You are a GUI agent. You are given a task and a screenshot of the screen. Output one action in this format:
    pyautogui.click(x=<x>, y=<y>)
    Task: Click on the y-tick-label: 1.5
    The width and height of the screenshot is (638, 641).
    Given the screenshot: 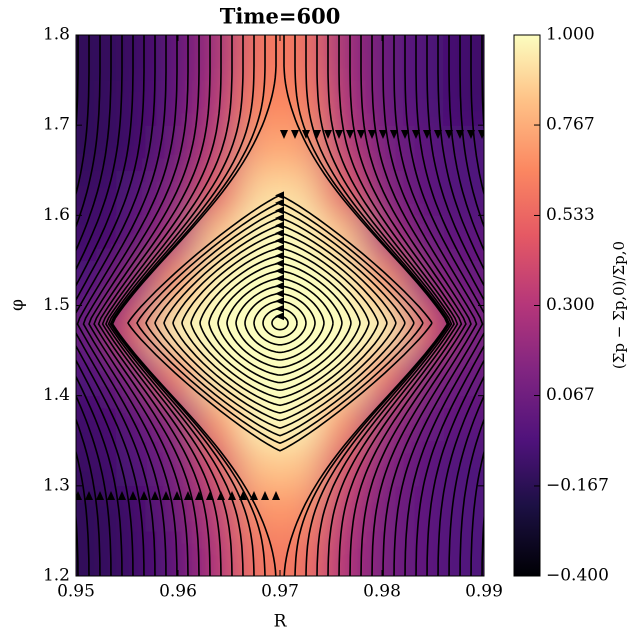 What is the action you would take?
    pyautogui.click(x=56, y=305)
    